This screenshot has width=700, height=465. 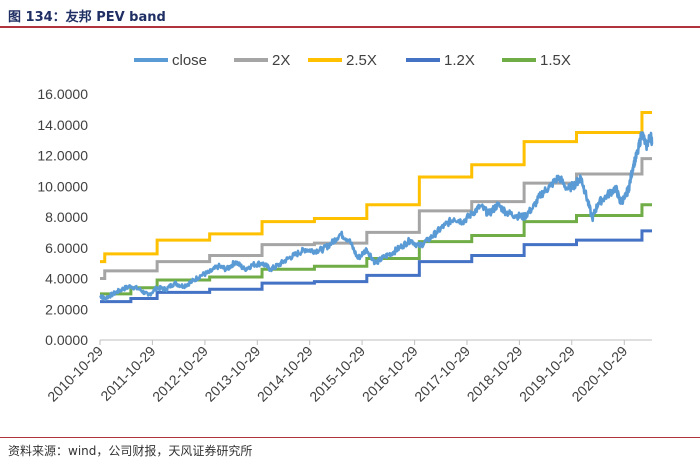 I want to click on y-tick-label: 14.0000, so click(x=62, y=125).